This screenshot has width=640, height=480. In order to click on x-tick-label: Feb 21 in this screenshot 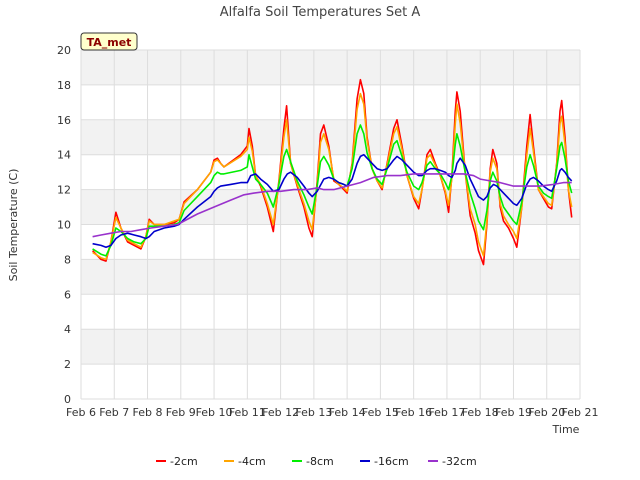, I will do `click(580, 412)`.